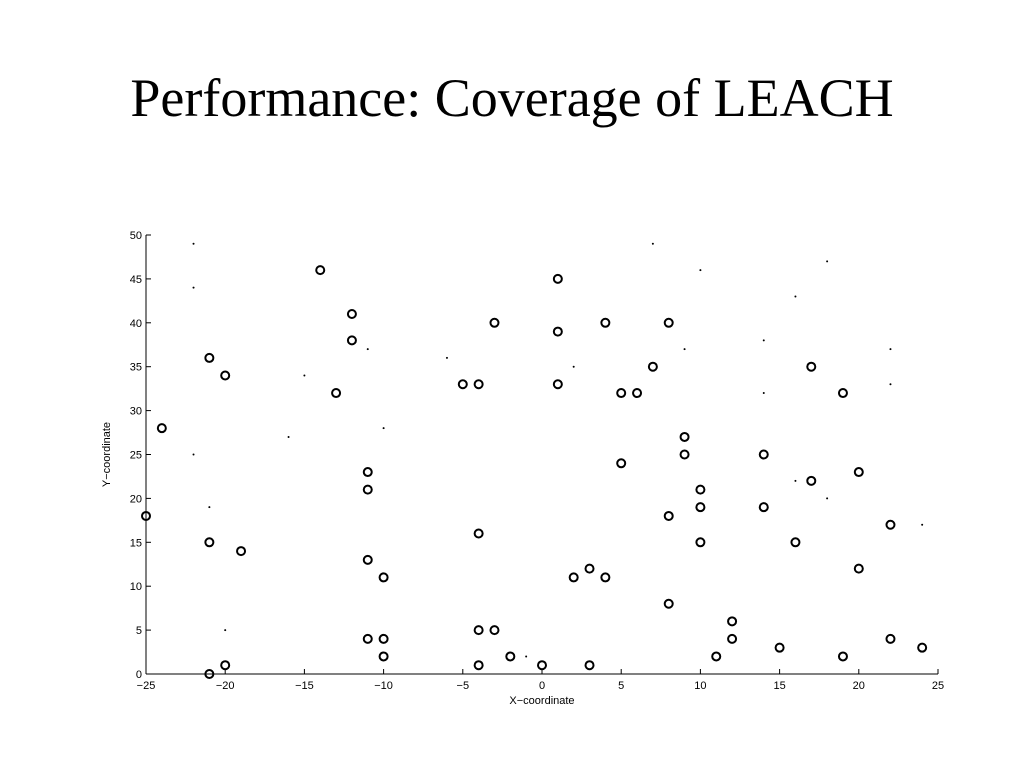 This screenshot has height=768, width=1024. Describe the element at coordinates (859, 686) in the screenshot. I see `x-tick-label: 20` at that location.